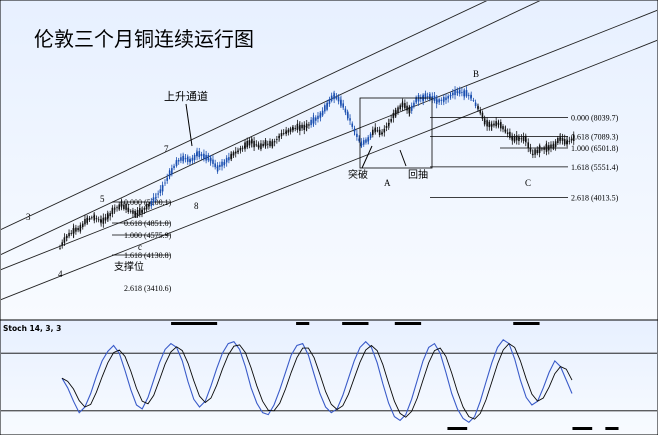  Describe the element at coordinates (102, 199) in the screenshot. I see `wave-label-5: 5` at that location.